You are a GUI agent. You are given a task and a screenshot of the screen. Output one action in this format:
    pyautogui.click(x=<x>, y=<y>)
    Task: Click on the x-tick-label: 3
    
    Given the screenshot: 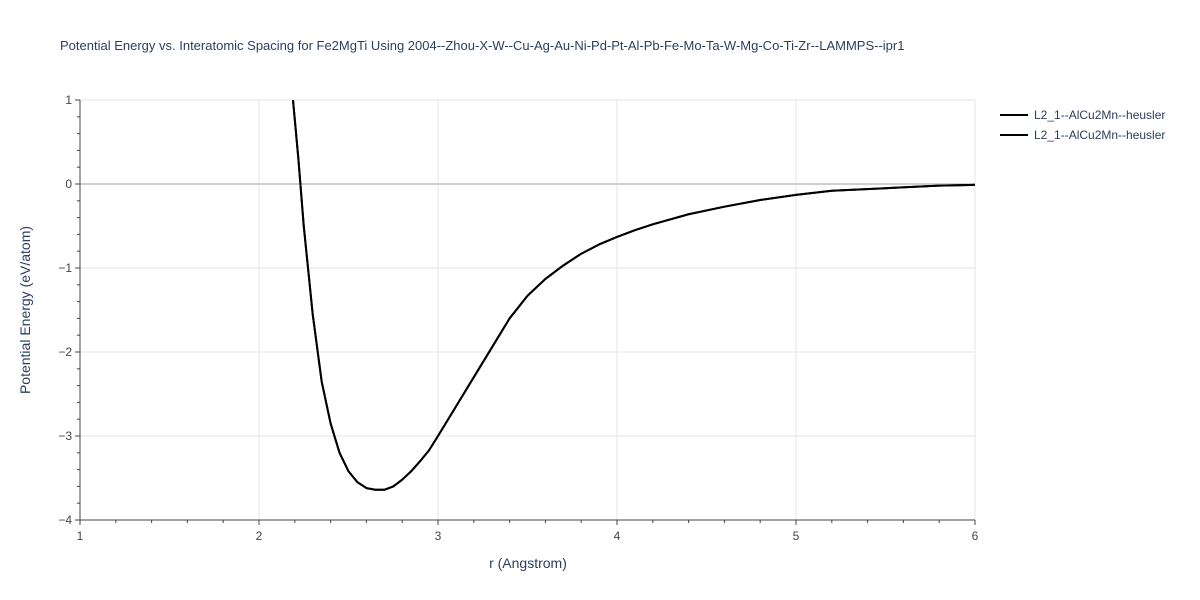 What is the action you would take?
    pyautogui.click(x=438, y=536)
    